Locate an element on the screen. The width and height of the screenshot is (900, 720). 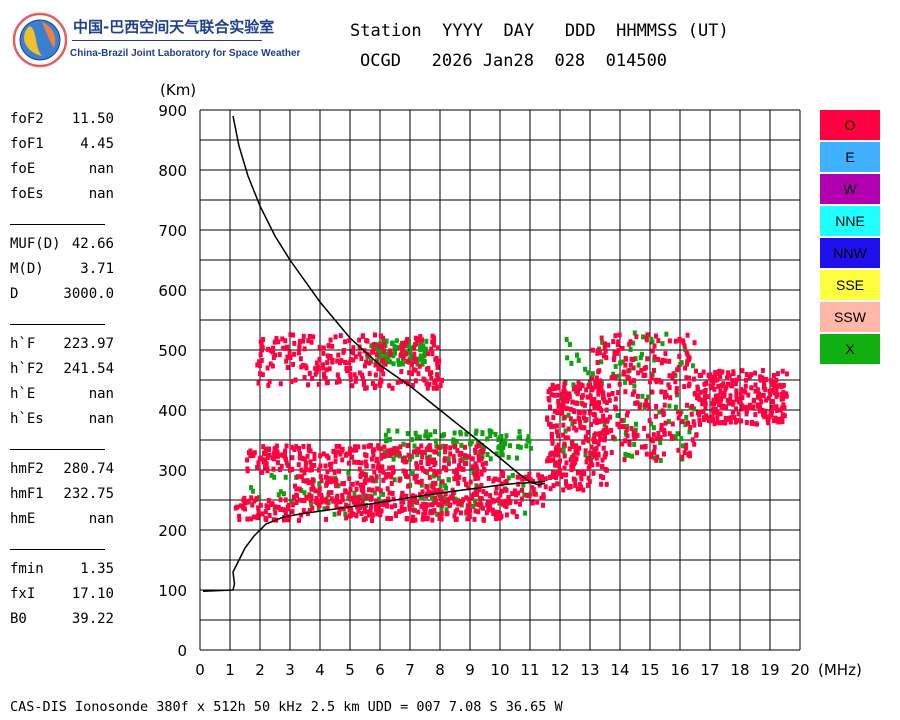
x-tick-label: 11 is located at coordinates (529, 670).